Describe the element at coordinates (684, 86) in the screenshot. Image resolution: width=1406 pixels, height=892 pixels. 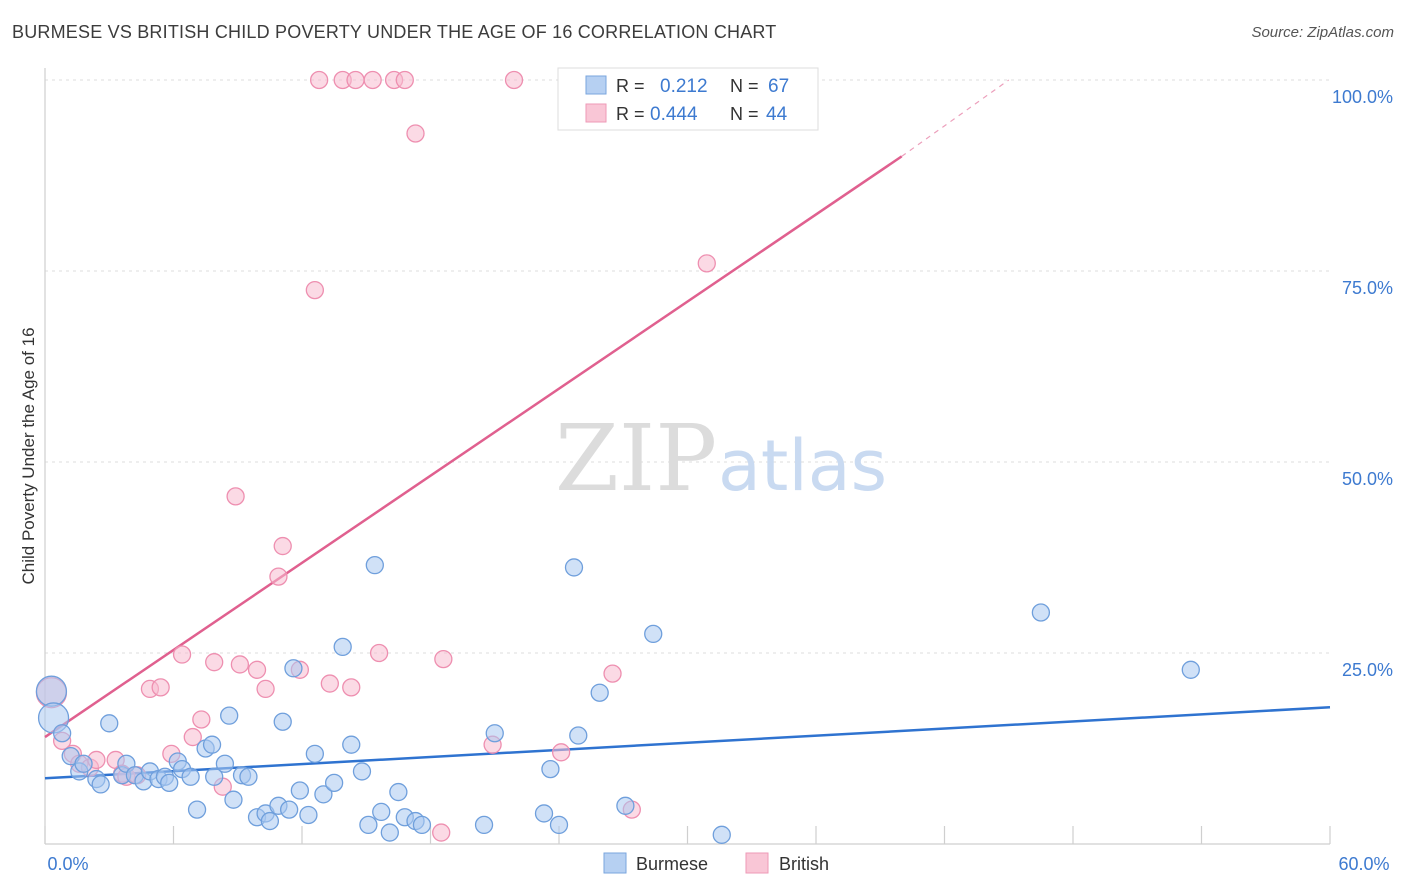
I see `legend-r-value-burmese: 0.212` at that location.